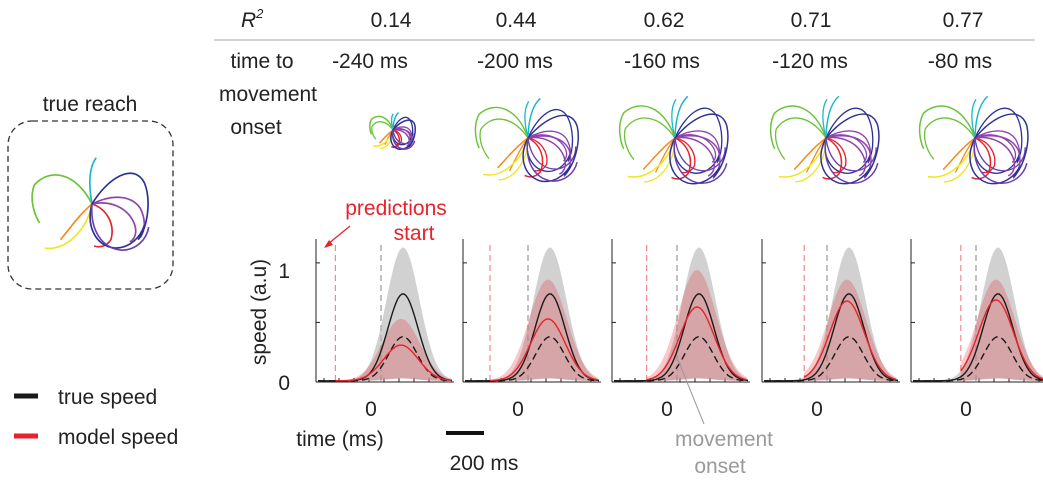 Image resolution: width=1043 pixels, height=484 pixels. I want to click on time-to-onset-values: -240 ms -200 ms -160 ms -120 ms -80 ms, so click(662, 61).